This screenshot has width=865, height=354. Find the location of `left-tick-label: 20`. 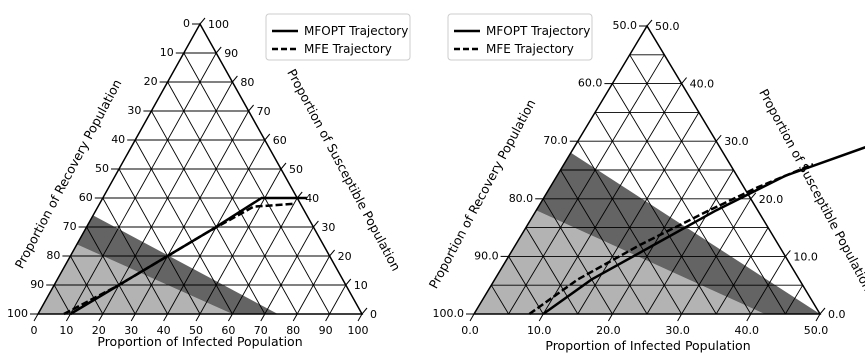

left-tick-label: 20 is located at coordinates (151, 81).